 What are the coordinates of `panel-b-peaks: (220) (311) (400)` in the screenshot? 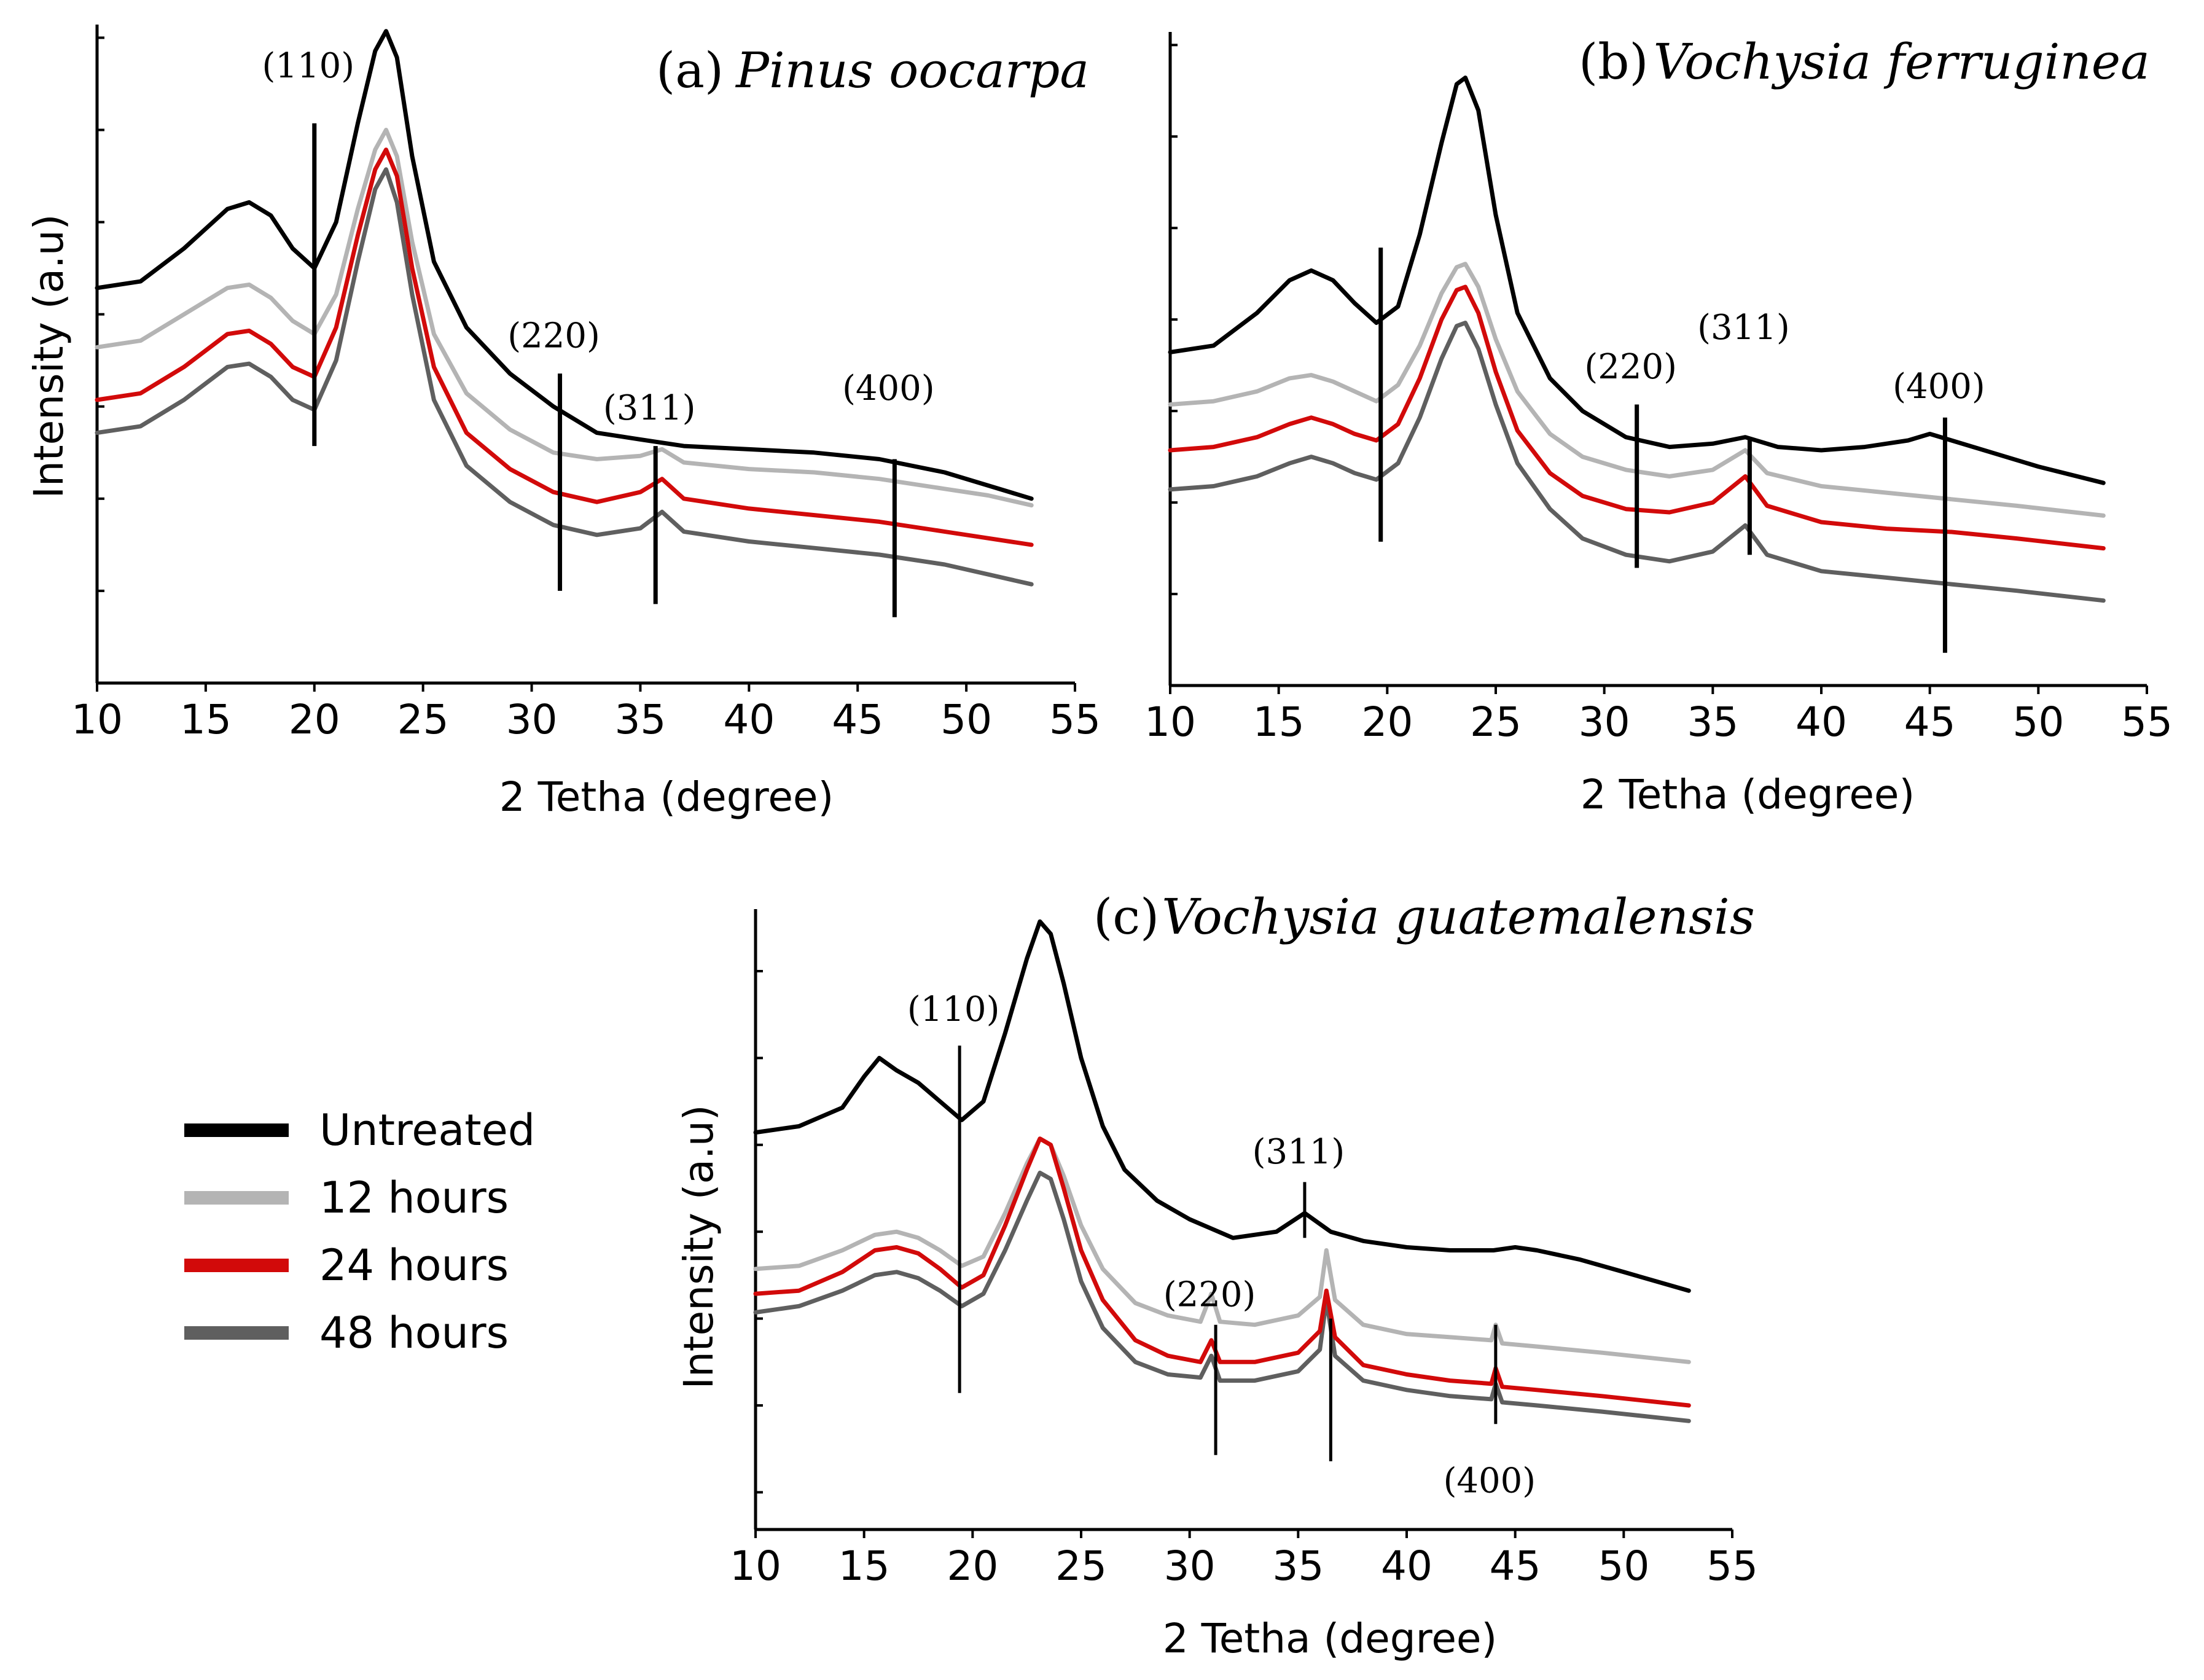 It's located at (1681, 451).